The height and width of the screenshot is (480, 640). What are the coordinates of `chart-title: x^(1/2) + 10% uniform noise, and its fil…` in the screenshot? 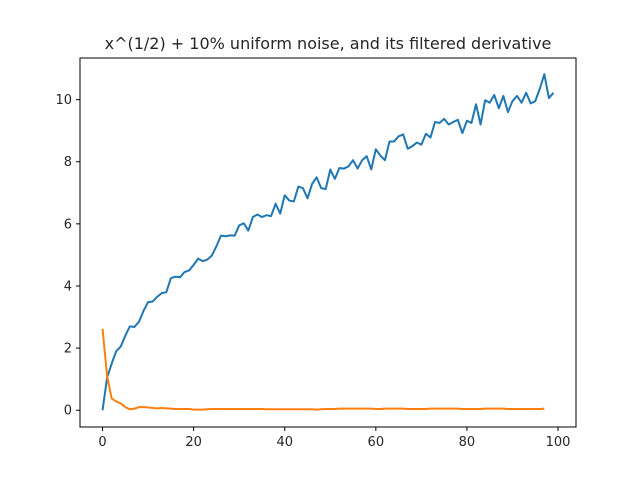 It's located at (328, 43).